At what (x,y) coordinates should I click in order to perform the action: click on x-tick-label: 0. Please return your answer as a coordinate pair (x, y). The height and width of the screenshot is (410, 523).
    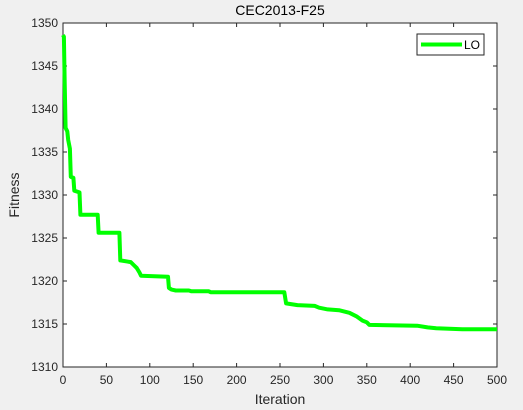
    Looking at the image, I should click on (63, 380).